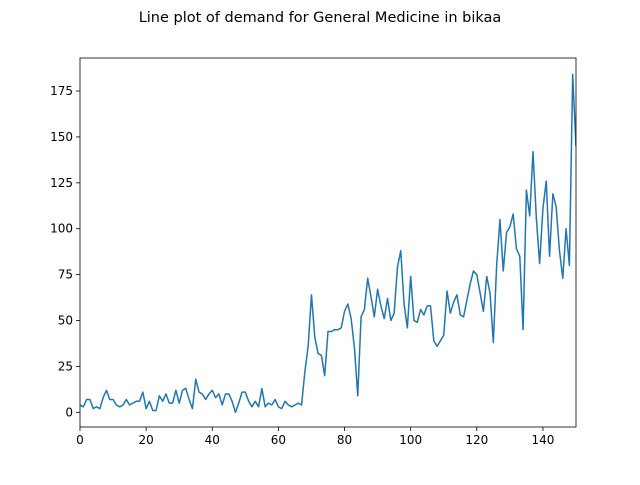 The height and width of the screenshot is (485, 640). I want to click on x-tick-label: 140, so click(542, 440).